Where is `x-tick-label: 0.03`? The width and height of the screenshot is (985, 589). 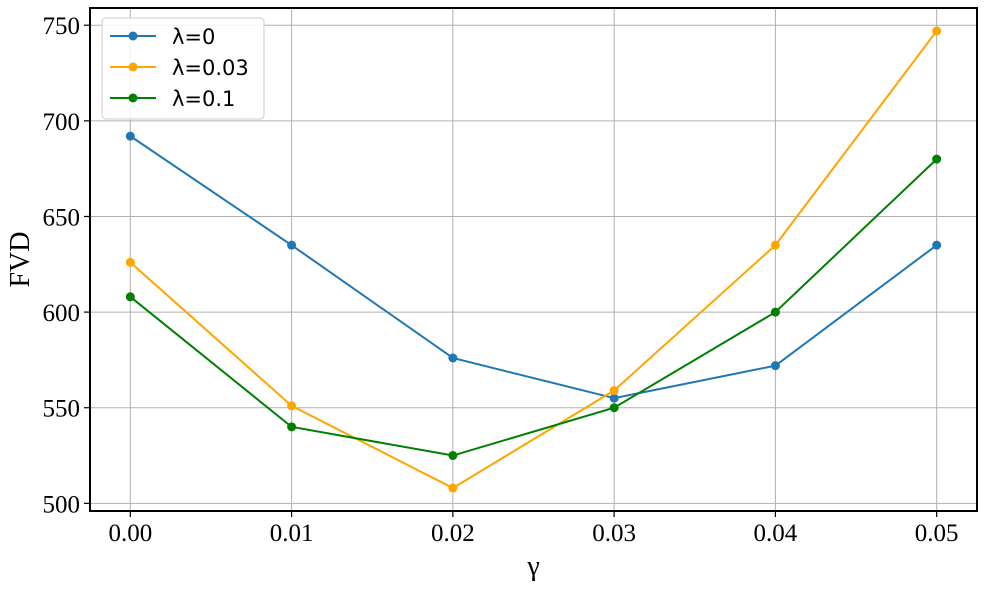
x-tick-label: 0.03 is located at coordinates (614, 533).